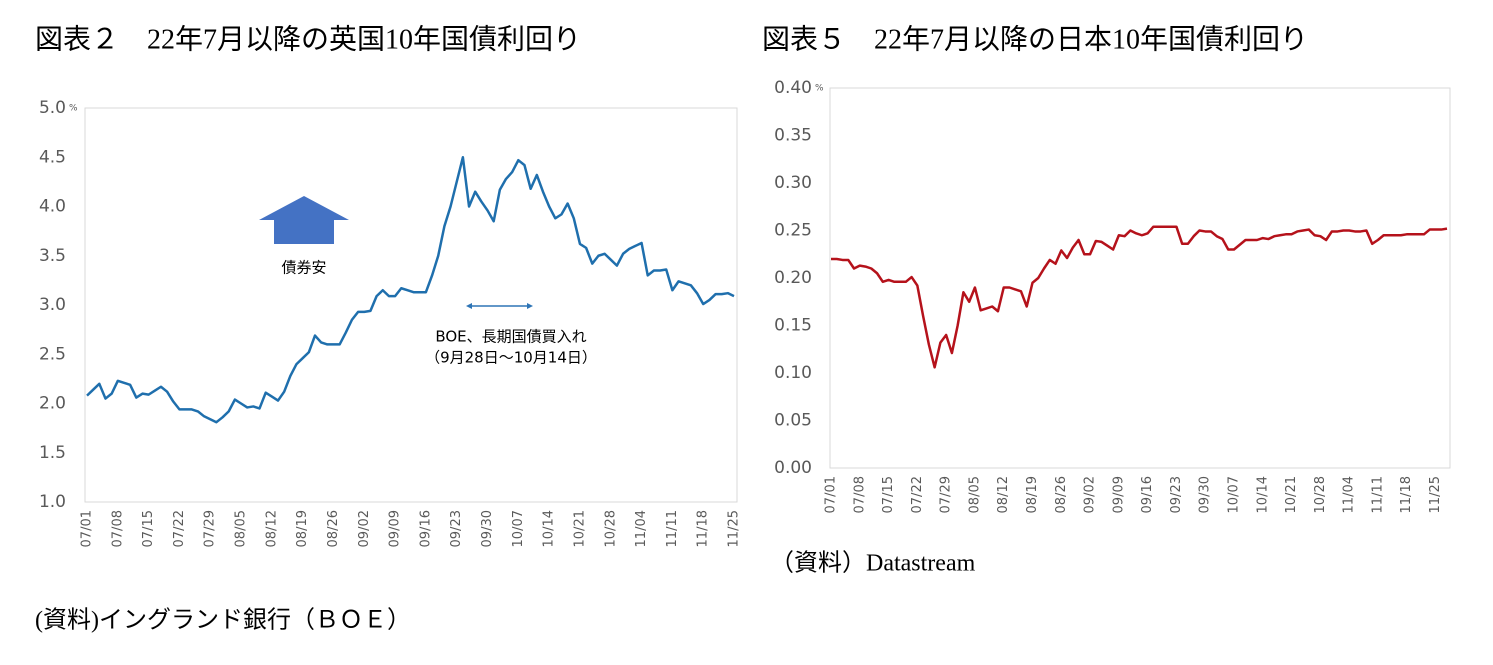  I want to click on y-tick-label: 1.5, so click(52, 453).